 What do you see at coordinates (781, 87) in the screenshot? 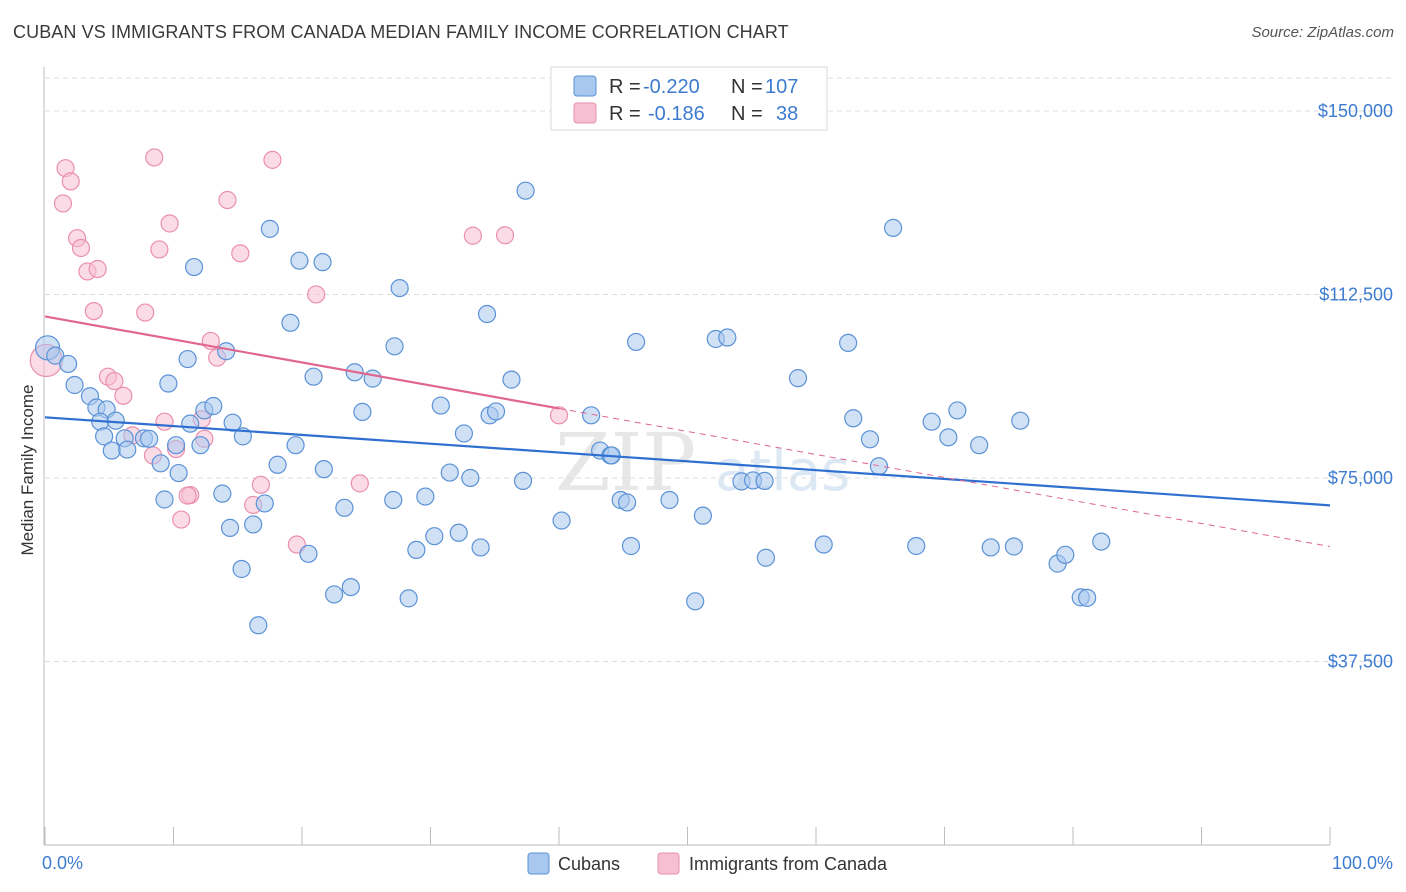
I see `legend-n-value-cubans: 107` at bounding box center [781, 87].